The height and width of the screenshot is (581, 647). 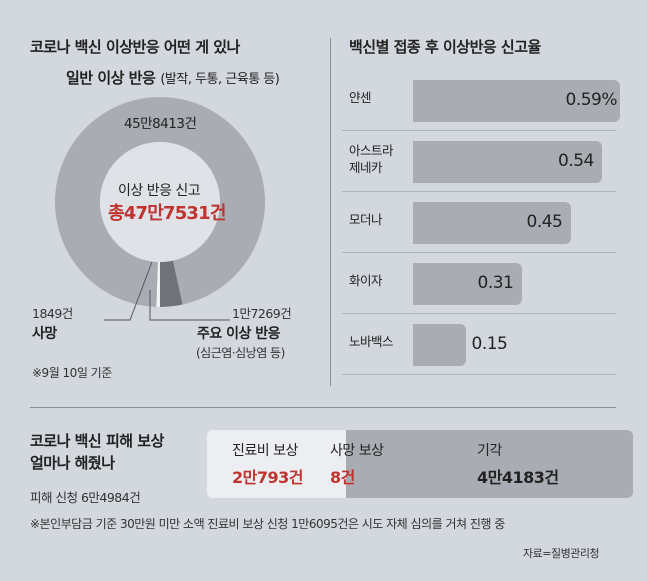 What do you see at coordinates (323, 407) in the screenshot?
I see `horizontal-divider` at bounding box center [323, 407].